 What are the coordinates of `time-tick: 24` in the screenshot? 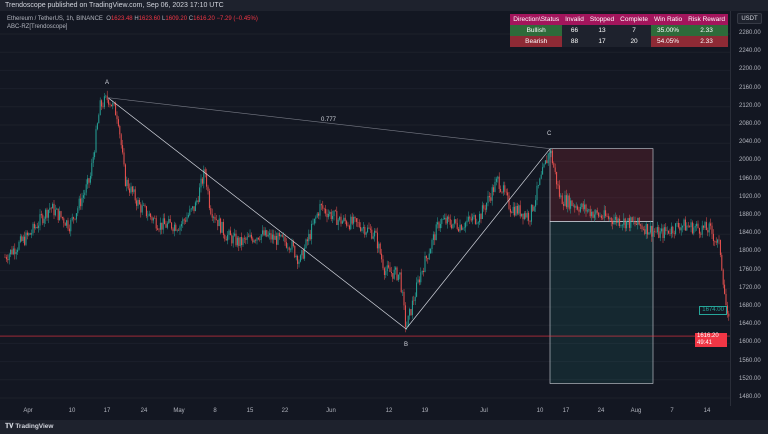 It's located at (144, 411).